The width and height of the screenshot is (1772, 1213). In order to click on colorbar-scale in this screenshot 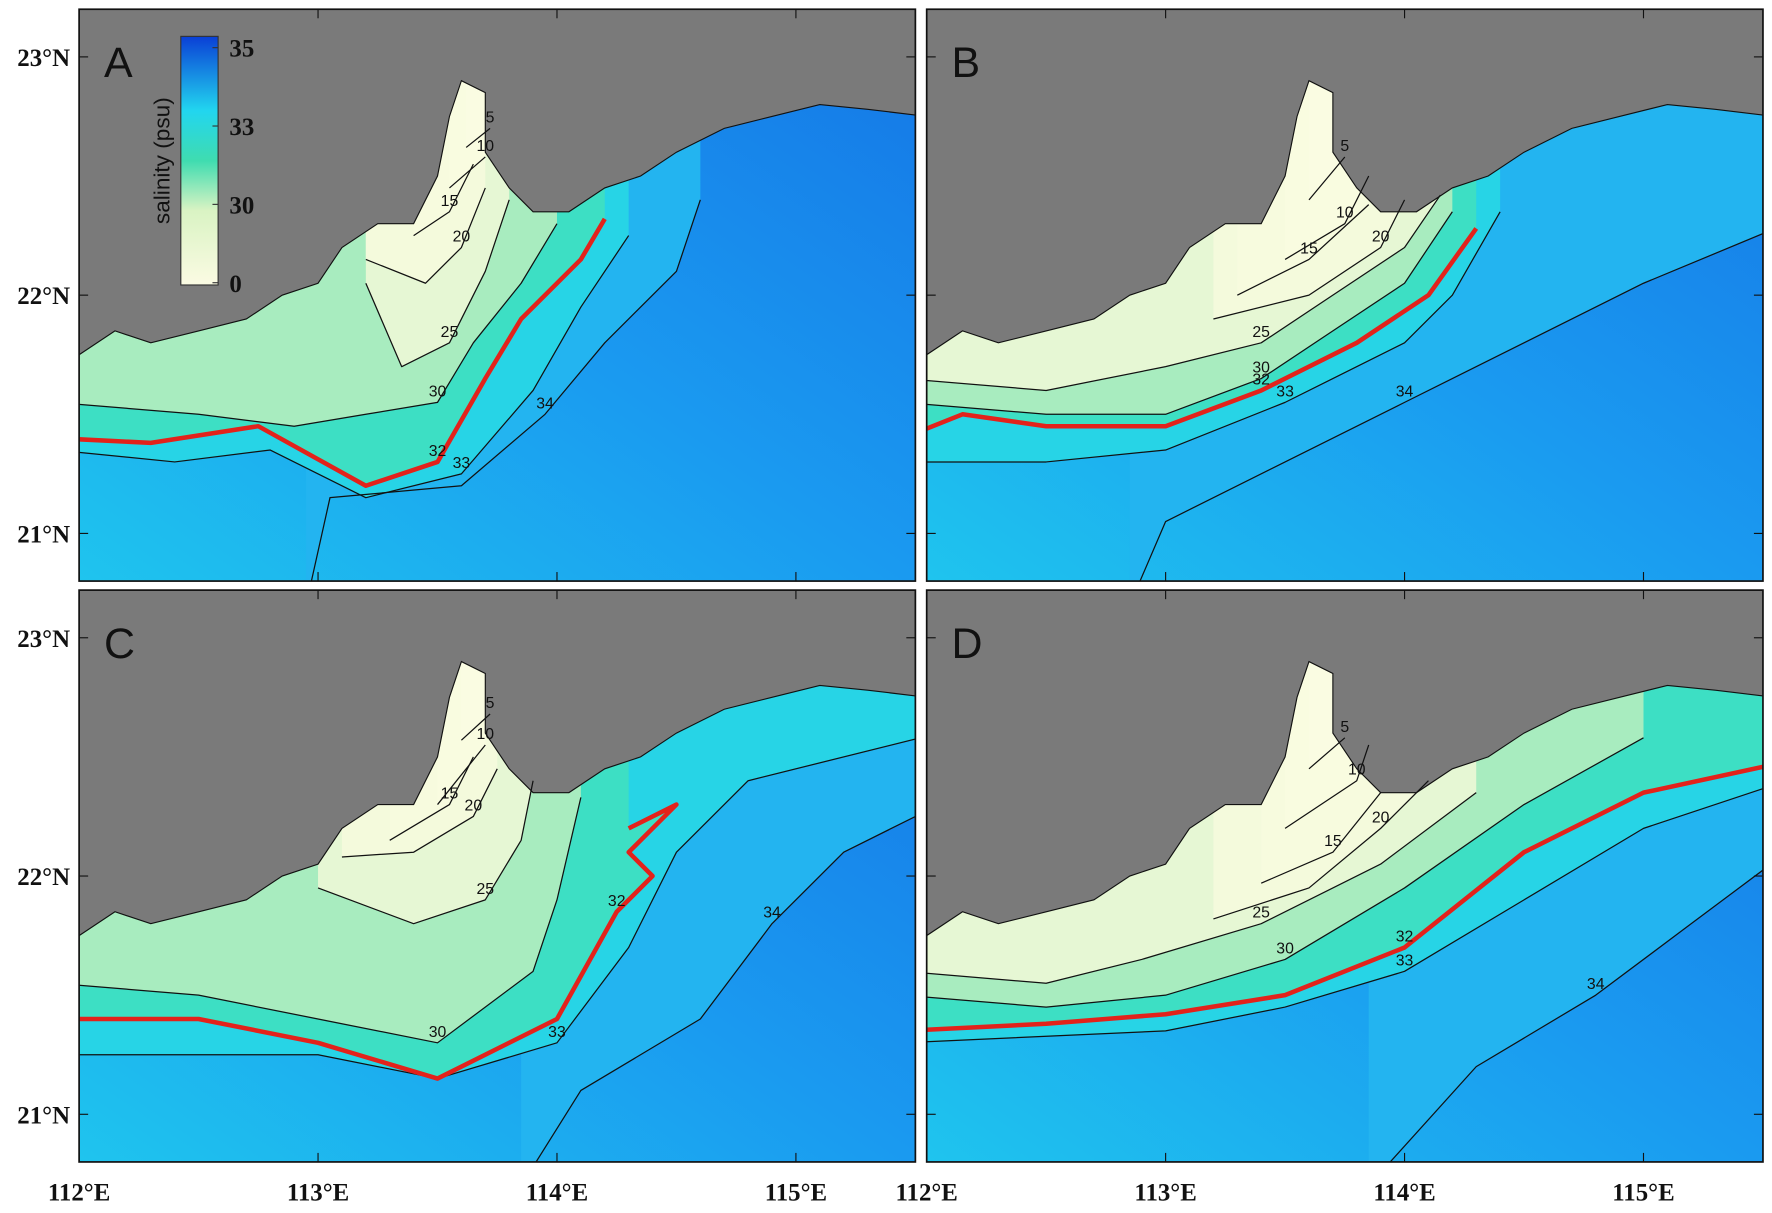, I will do `click(199, 160)`.